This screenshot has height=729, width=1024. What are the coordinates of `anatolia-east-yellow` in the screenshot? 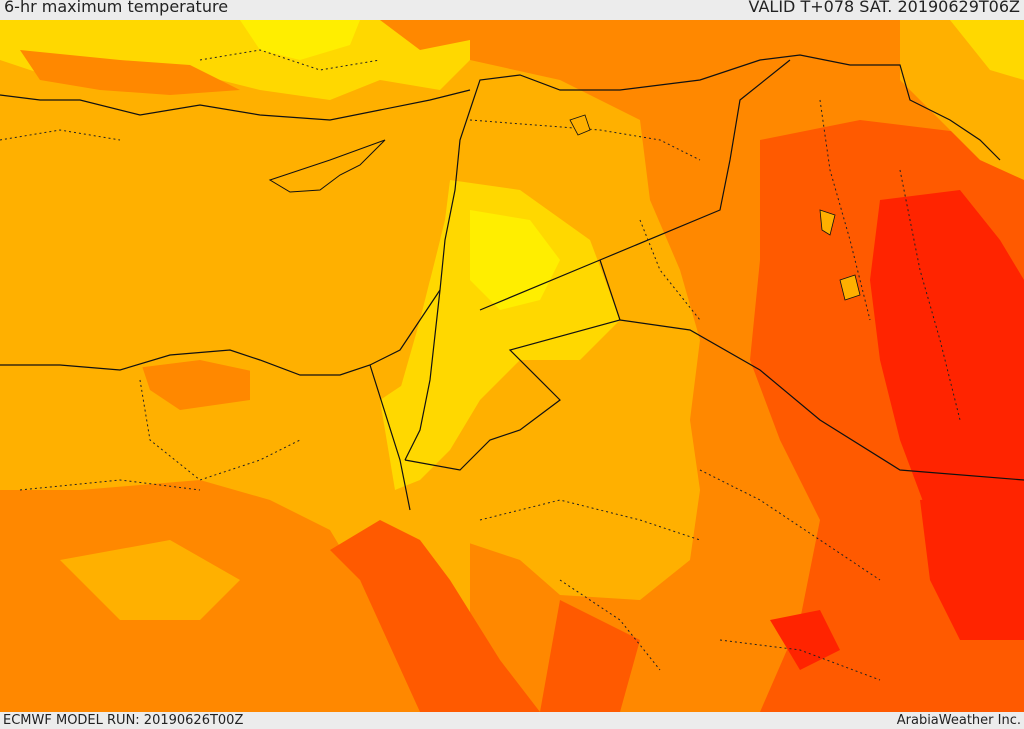 It's located at (987, 50).